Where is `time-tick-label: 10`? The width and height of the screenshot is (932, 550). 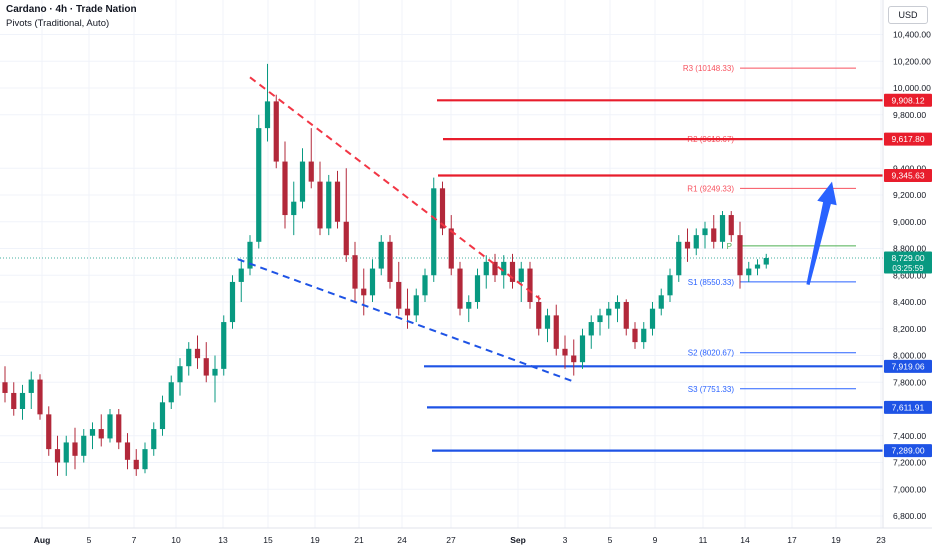
time-tick-label: 10 is located at coordinates (176, 540).